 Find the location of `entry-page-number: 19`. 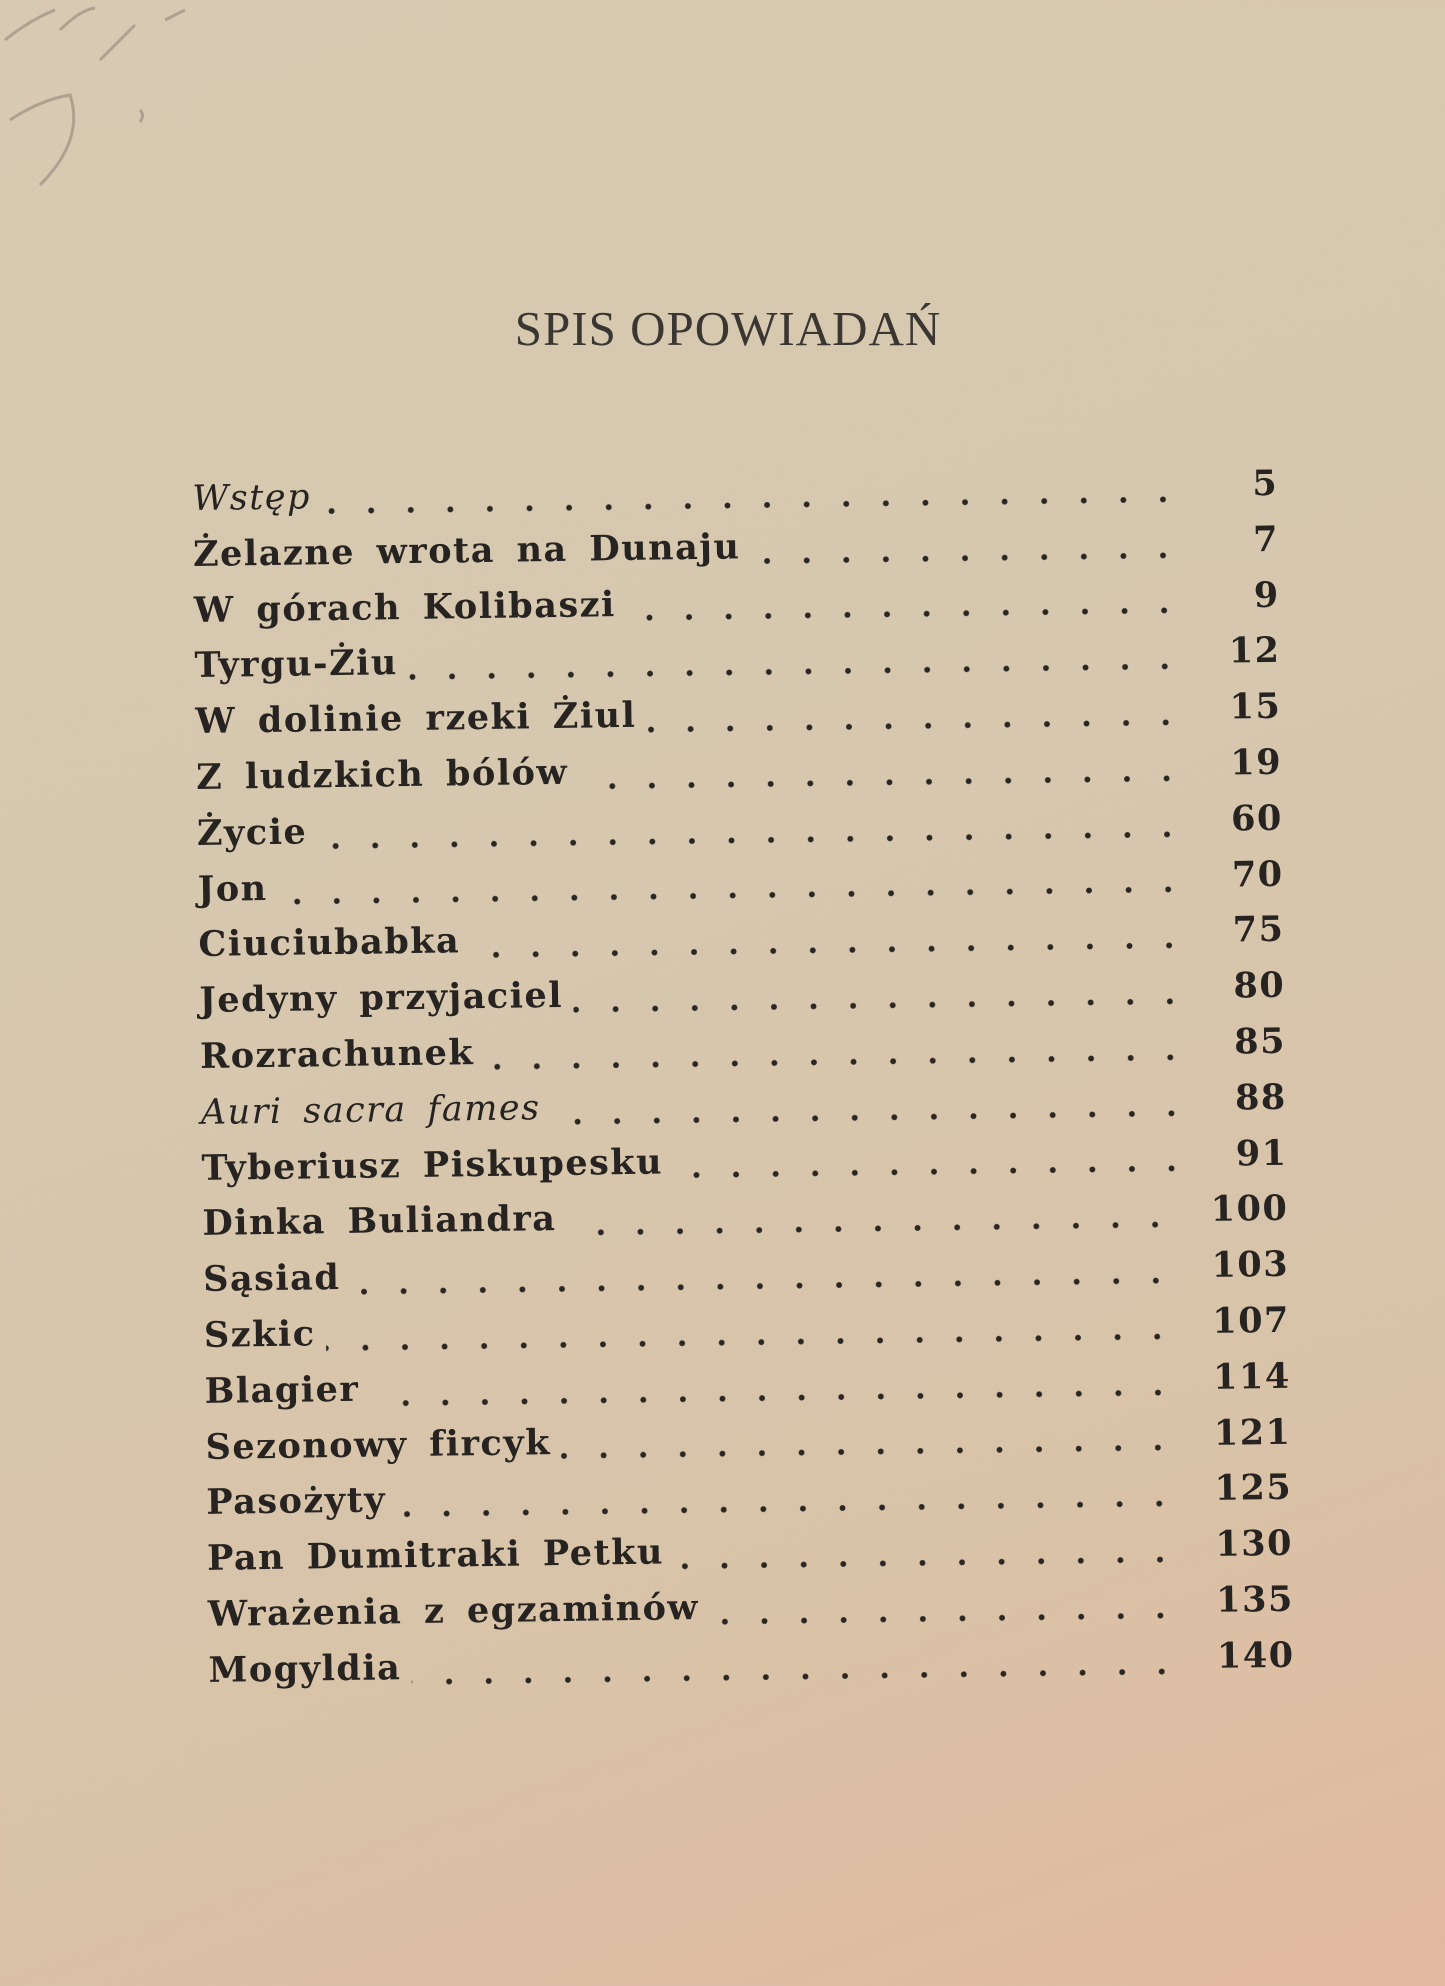

entry-page-number: 19 is located at coordinates (1256, 762).